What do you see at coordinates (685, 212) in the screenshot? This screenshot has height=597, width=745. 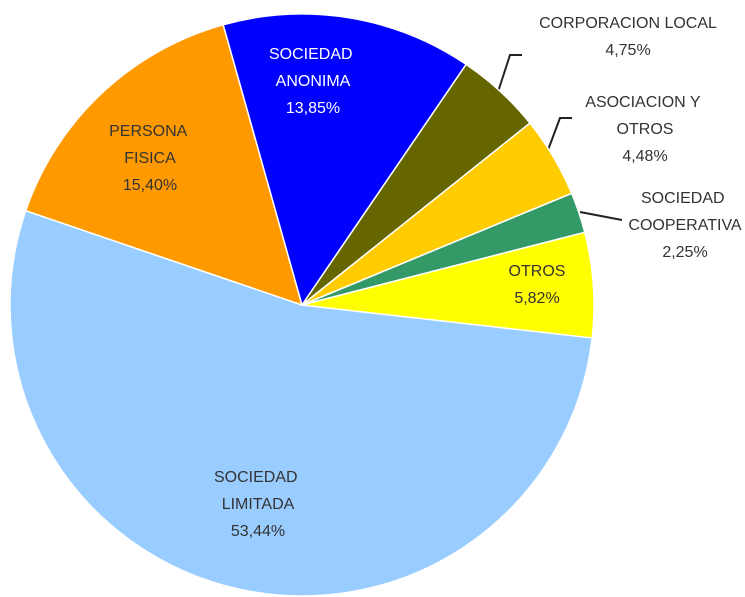 I see `slice-label: SOCIEDAD COOPERATIVA` at bounding box center [685, 212].